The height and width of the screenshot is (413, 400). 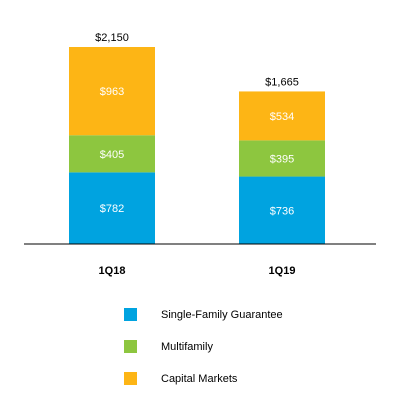 What do you see at coordinates (222, 315) in the screenshot?
I see `legend-entry: Single-Family Guarantee` at bounding box center [222, 315].